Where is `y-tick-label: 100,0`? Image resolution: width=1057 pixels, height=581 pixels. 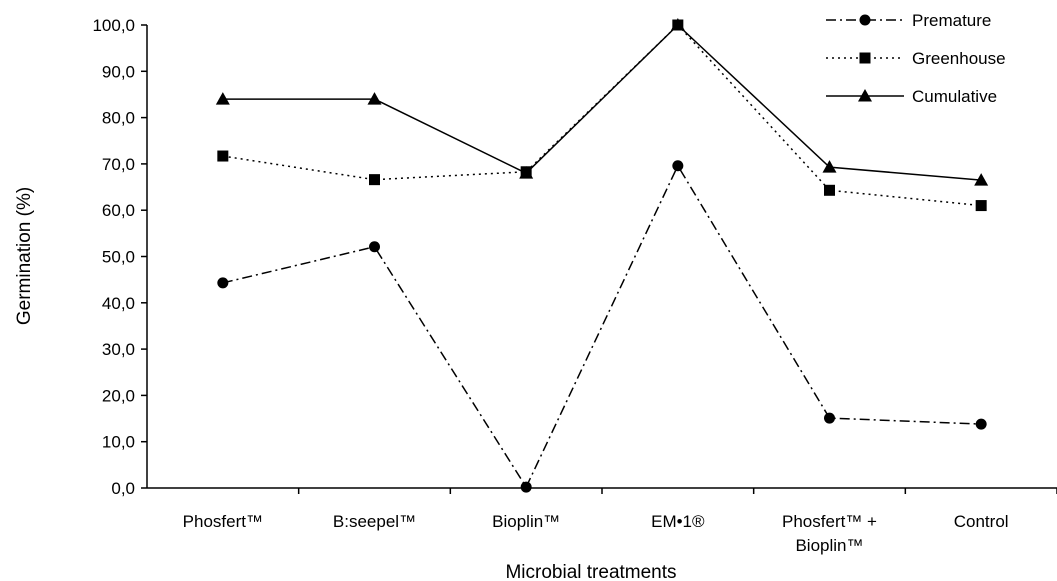 y-tick-label: 100,0 is located at coordinates (113, 25).